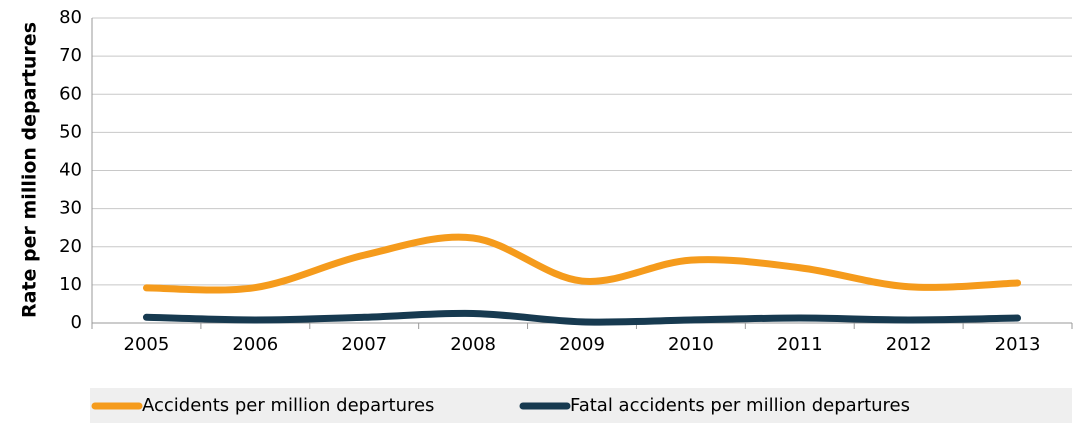  I want to click on x-tick-label: 2007, so click(364, 344).